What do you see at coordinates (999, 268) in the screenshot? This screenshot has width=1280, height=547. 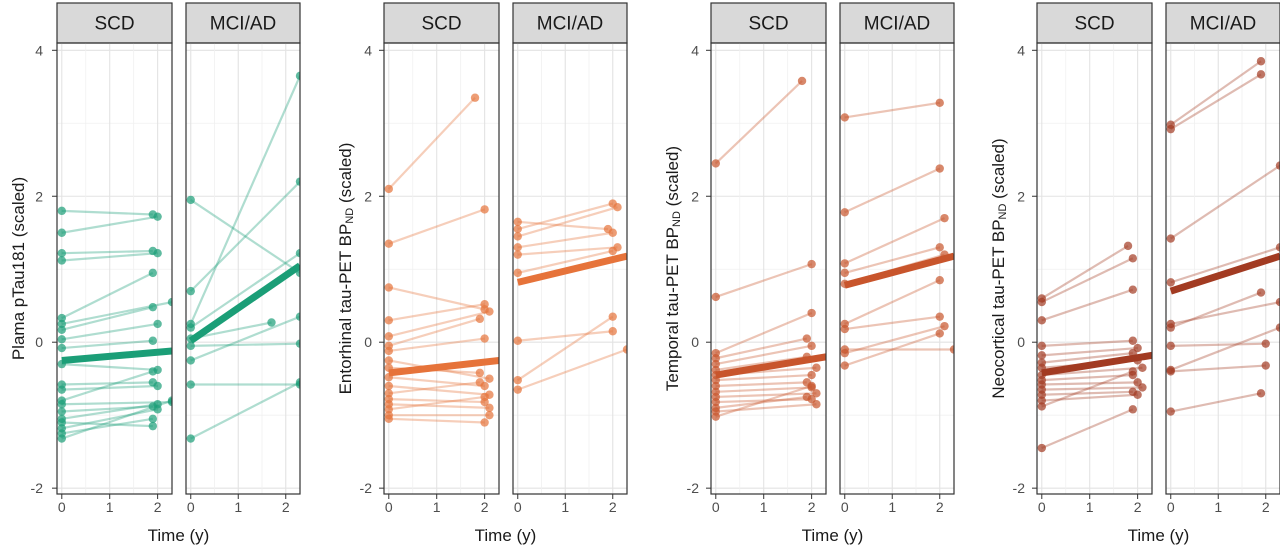 I see `y-axis-label: Neocortical tau-PET BPND (scaled)` at bounding box center [999, 268].